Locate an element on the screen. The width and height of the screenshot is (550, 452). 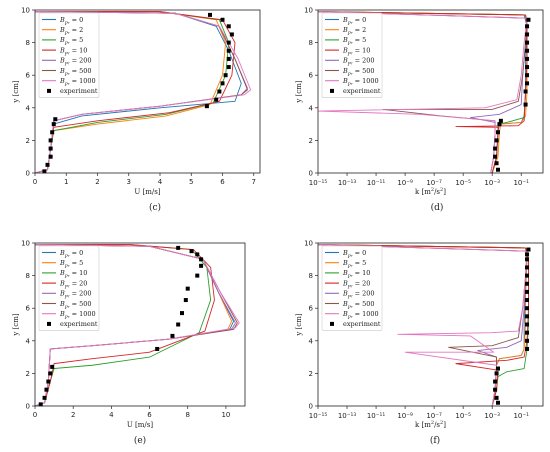
legend-label: BPr = 1000 is located at coordinates (360, 315).